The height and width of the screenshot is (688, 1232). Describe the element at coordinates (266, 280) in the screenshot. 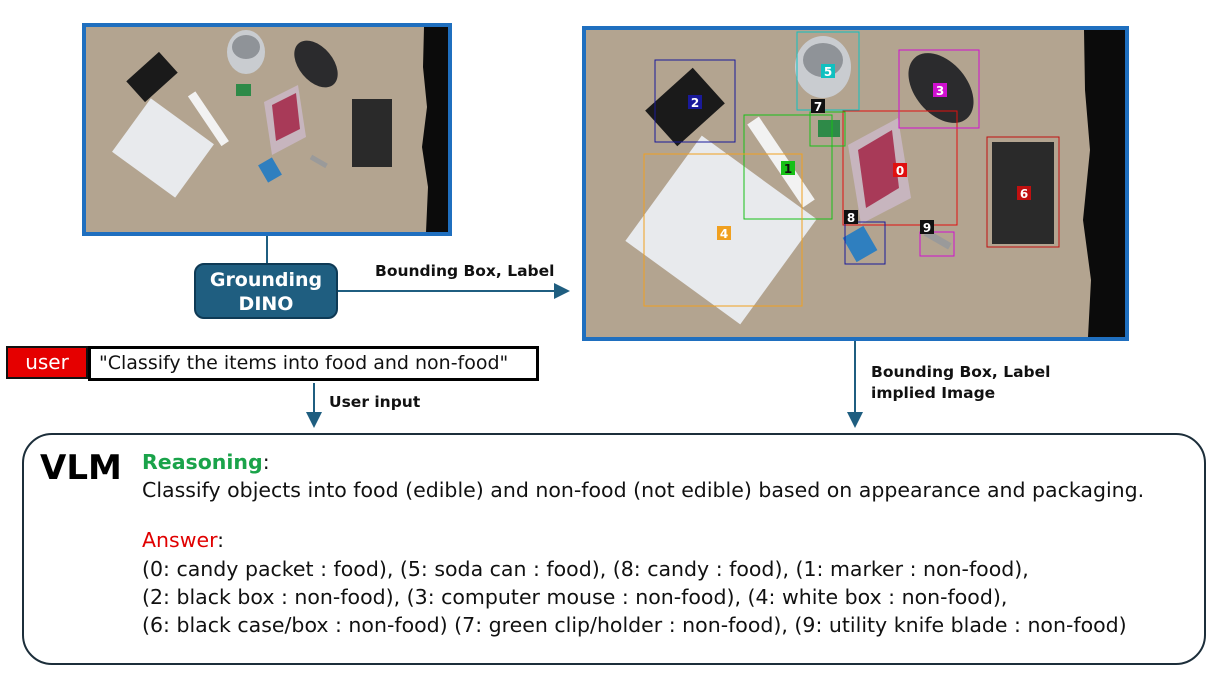

I see `grounding-dino-label-line1: Grounding` at that location.